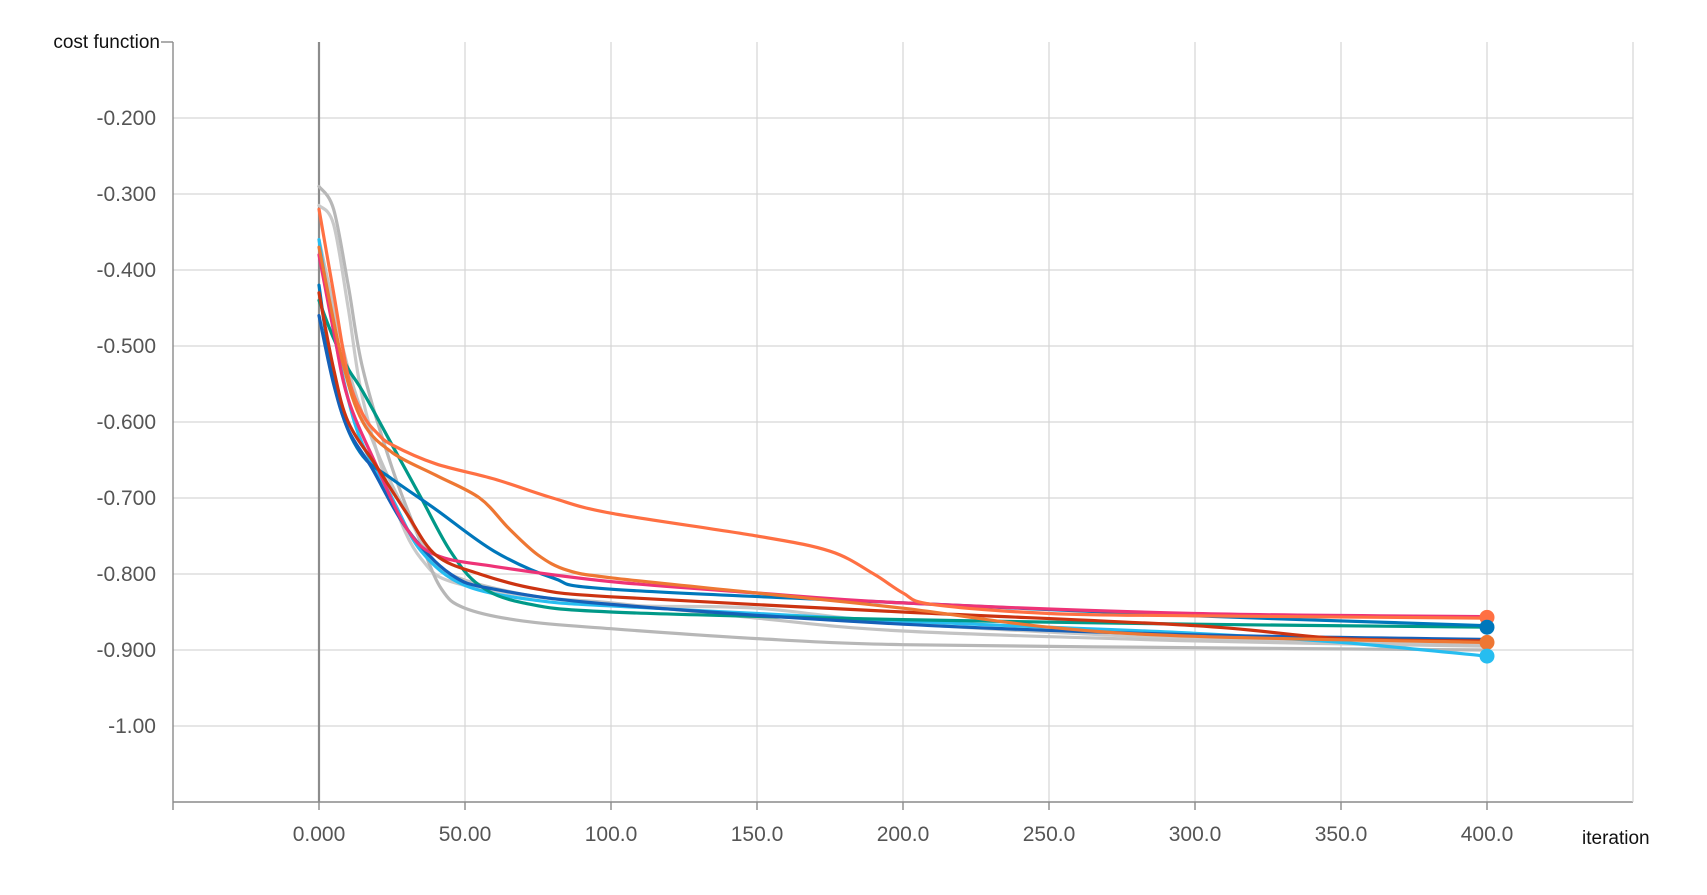 This screenshot has width=1707, height=895. What do you see at coordinates (126, 650) in the screenshot?
I see `y-tick-label: -0.900` at bounding box center [126, 650].